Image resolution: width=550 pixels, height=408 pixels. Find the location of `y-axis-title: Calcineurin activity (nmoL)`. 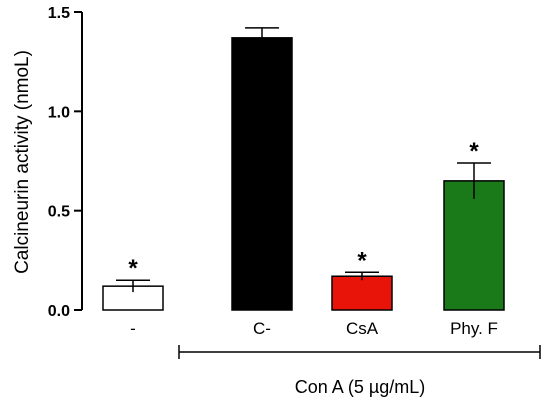

y-axis-title: Calcineurin activity (nmoL) is located at coordinates (22, 162).